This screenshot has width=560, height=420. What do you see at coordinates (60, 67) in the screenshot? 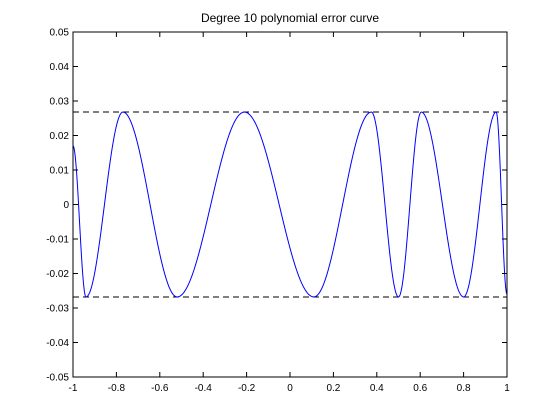
I see `y-tick-label: 0.04` at bounding box center [60, 67].